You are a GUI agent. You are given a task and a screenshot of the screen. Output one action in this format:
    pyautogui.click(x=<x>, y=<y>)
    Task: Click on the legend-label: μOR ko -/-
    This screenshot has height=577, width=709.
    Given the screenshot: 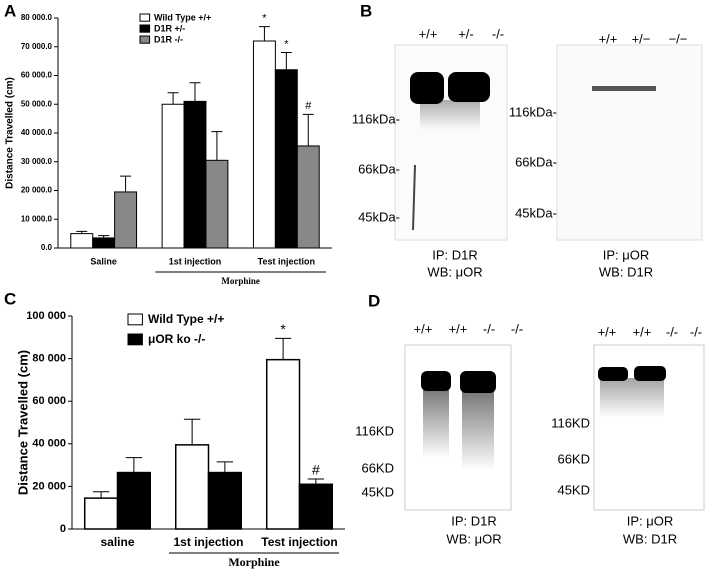 What is the action you would take?
    pyautogui.click(x=176, y=339)
    